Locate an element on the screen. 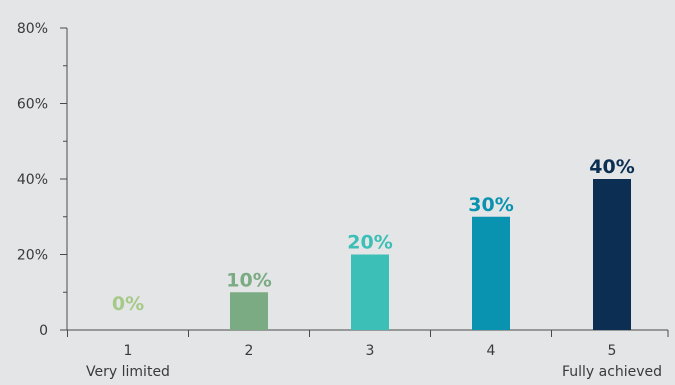 Image resolution: width=675 pixels, height=385 pixels. y-tick-label: 40% is located at coordinates (32, 180).